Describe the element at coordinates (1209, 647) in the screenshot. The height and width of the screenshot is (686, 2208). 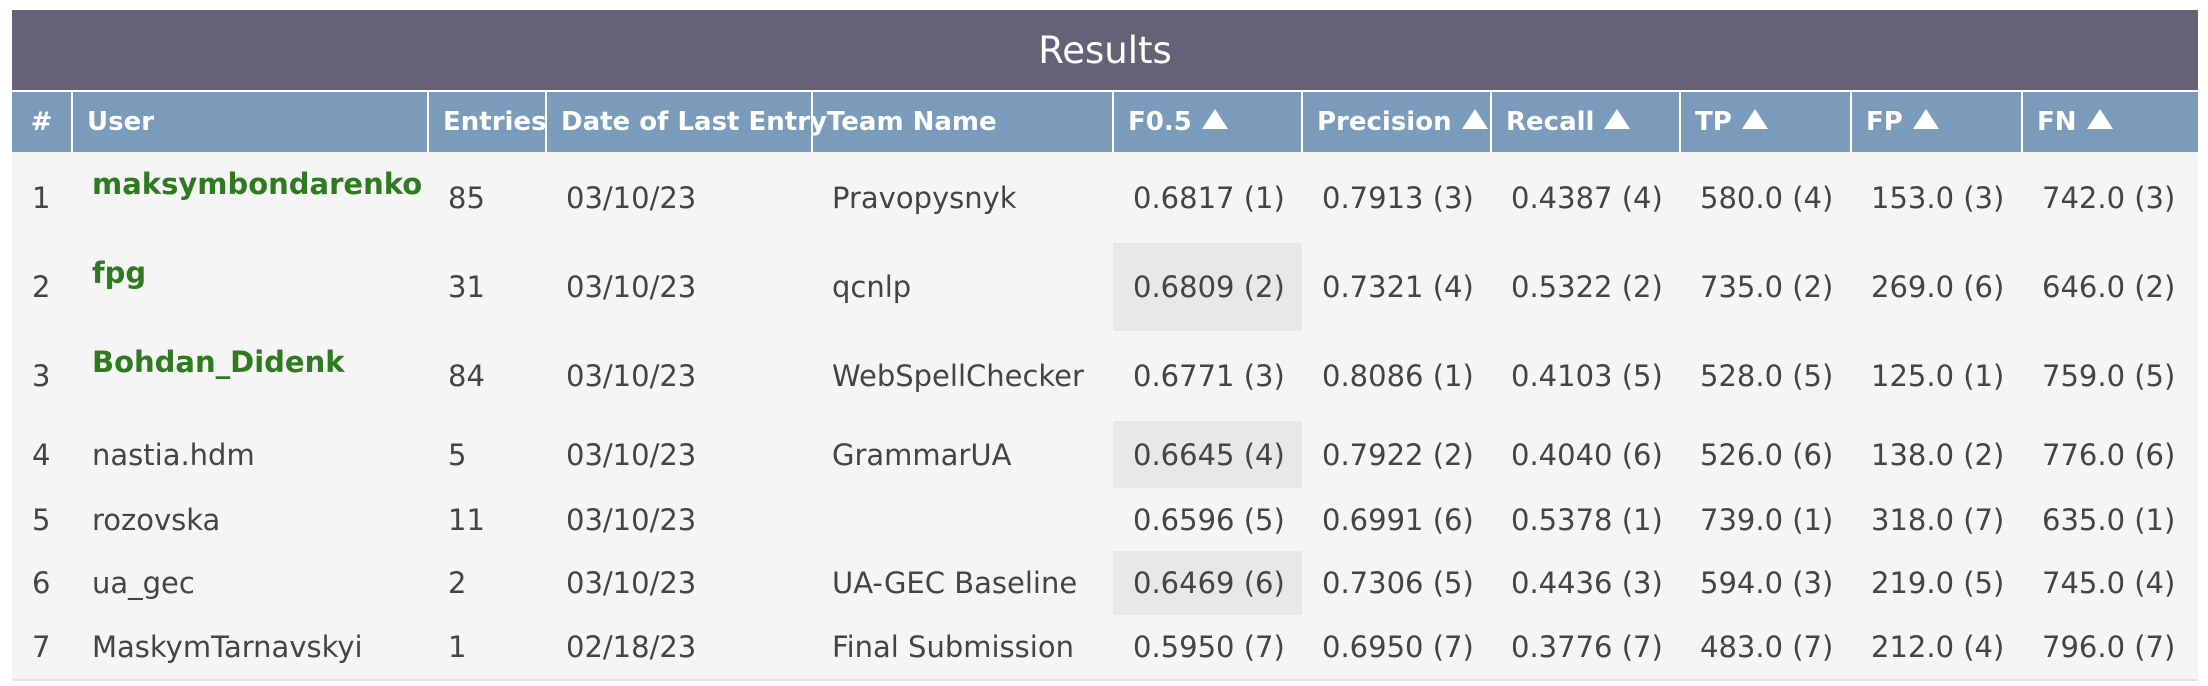
I see `cell-f05: 0.5950 (7)` at that location.